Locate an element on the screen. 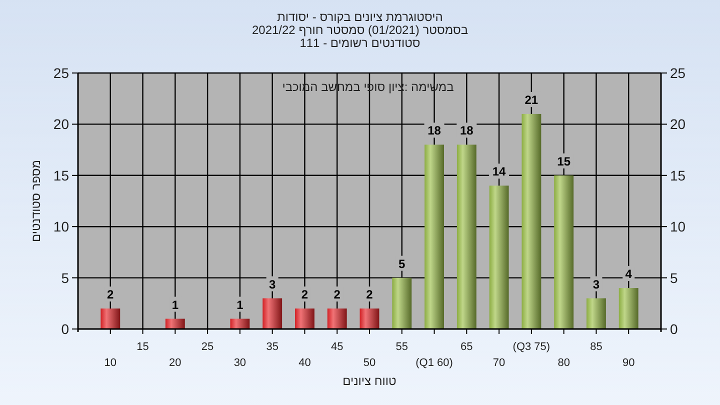 Image resolution: width=720 pixels, height=405 pixels. y-axis-title: מספר סטודנטים is located at coordinates (36, 201).